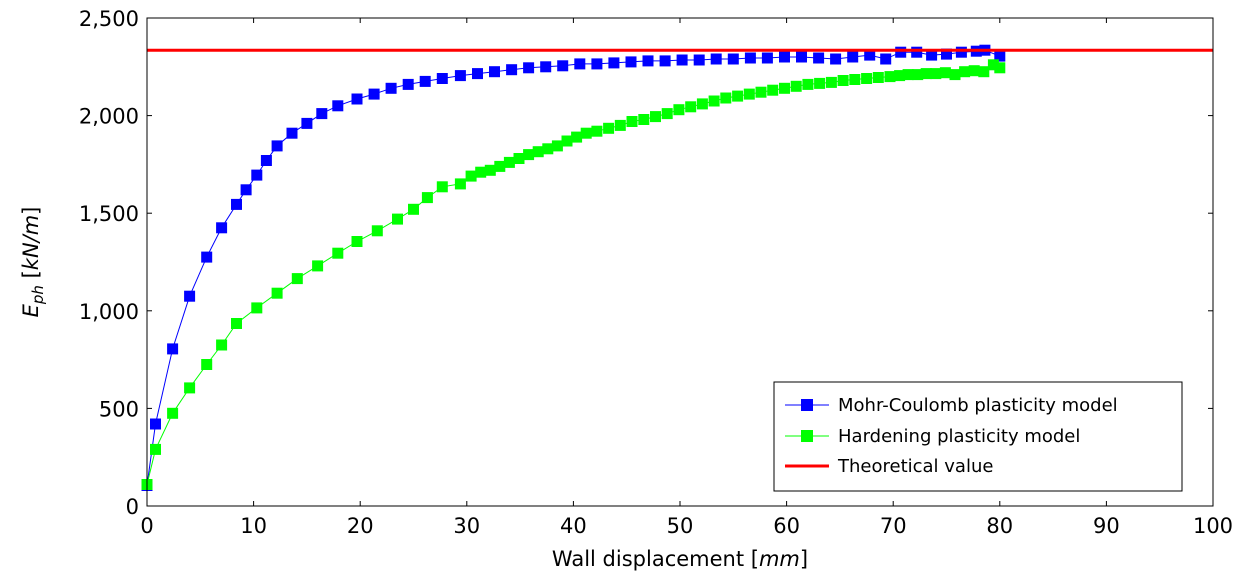 The height and width of the screenshot is (581, 1251). What do you see at coordinates (786, 526) in the screenshot?
I see `x-tick-label: 60` at bounding box center [786, 526].